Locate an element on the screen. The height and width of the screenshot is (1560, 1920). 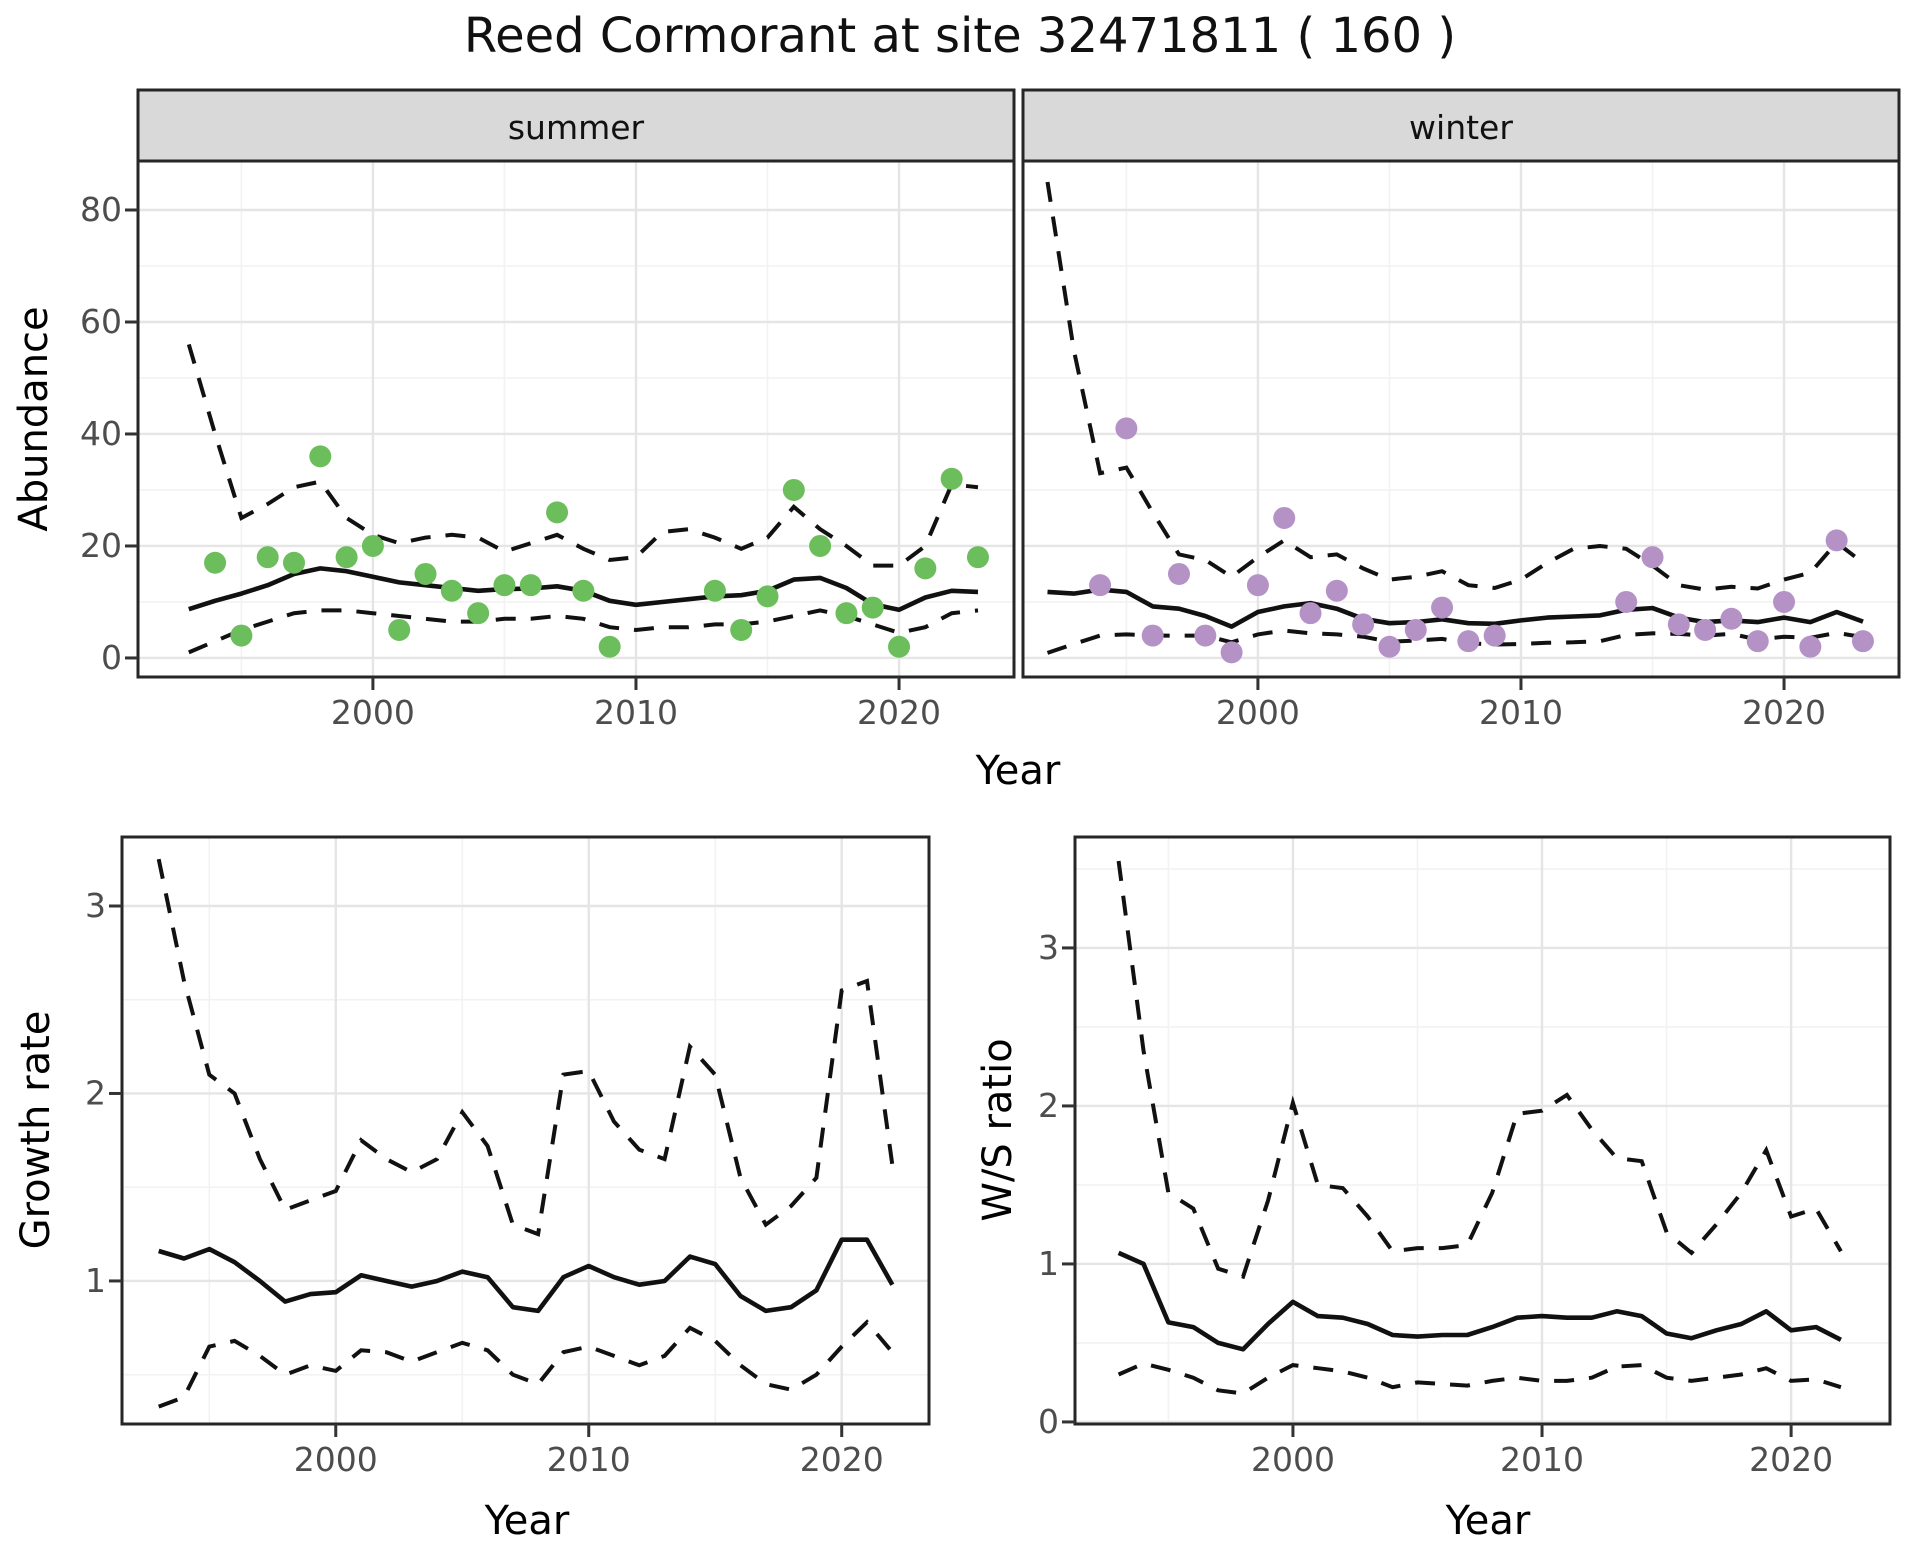
y-tick-label: 20 is located at coordinates (101, 545).